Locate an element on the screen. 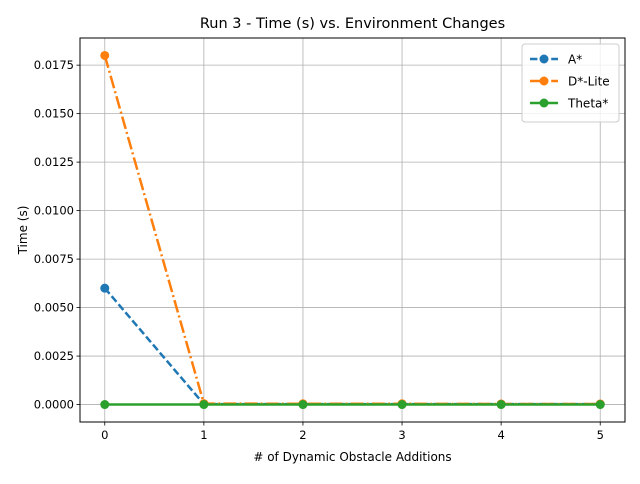 This screenshot has height=484, width=640. x-tick-label: 3 is located at coordinates (401, 435).